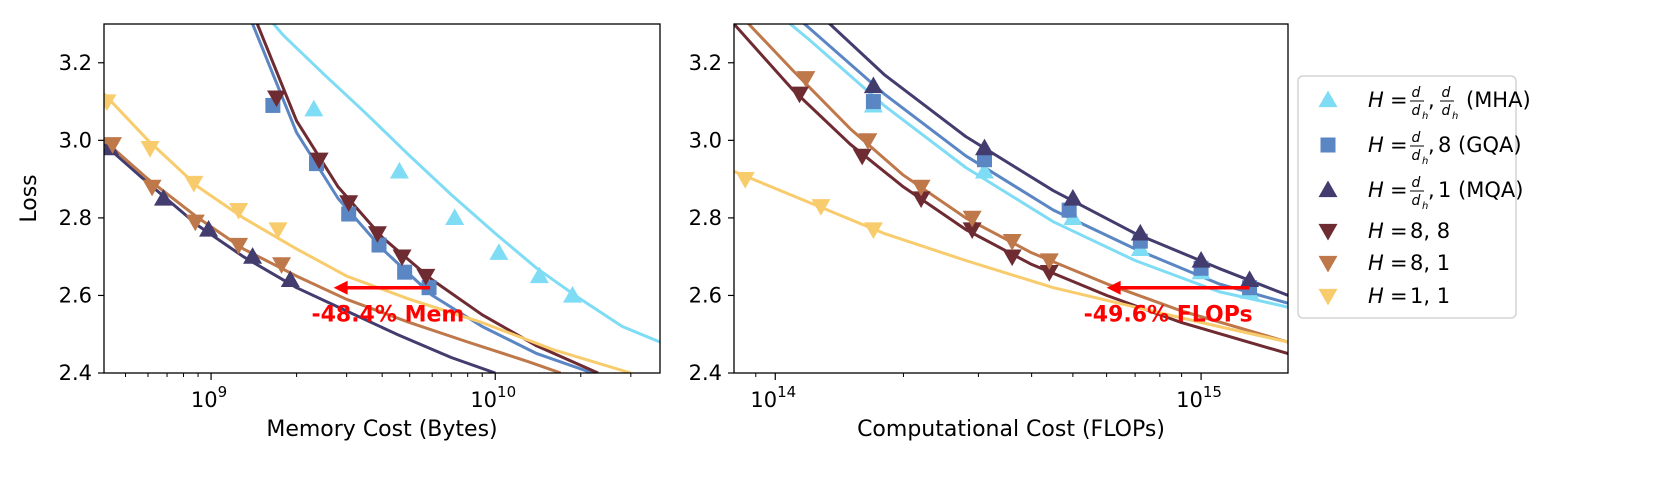 Image resolution: width=1661 pixels, height=498 pixels. Describe the element at coordinates (209, 397) in the screenshot. I see `x-tick-label: 109` at that location.